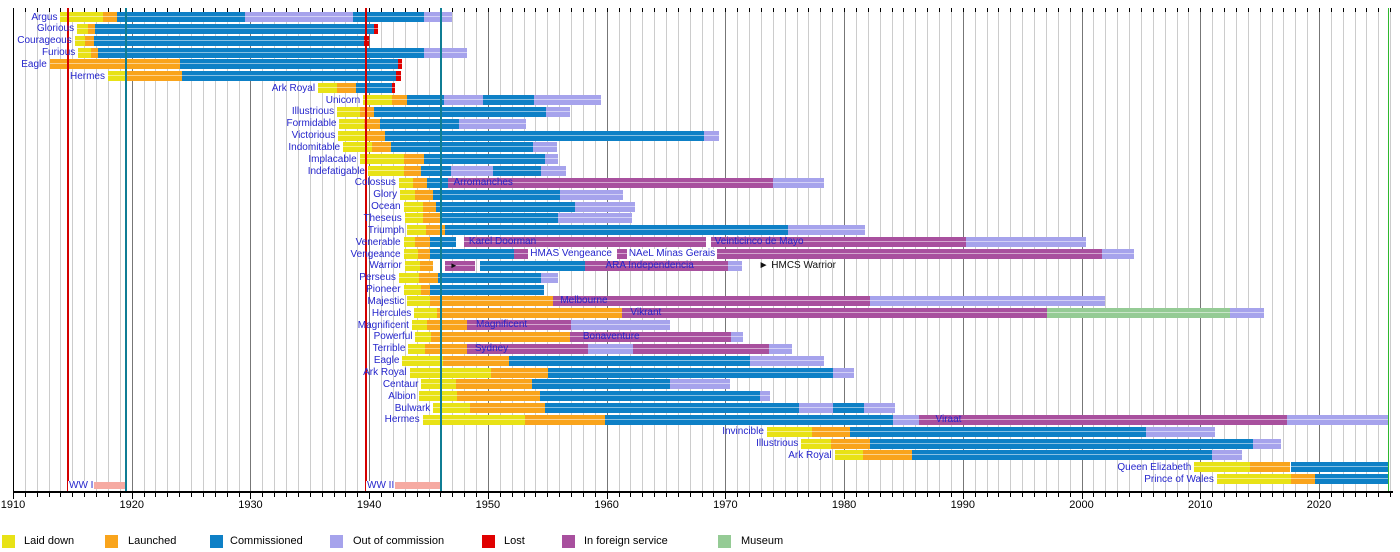 This screenshot has width=1400, height=552. I want to click on ship-label: Queen Elizabeth, so click(1154, 467).